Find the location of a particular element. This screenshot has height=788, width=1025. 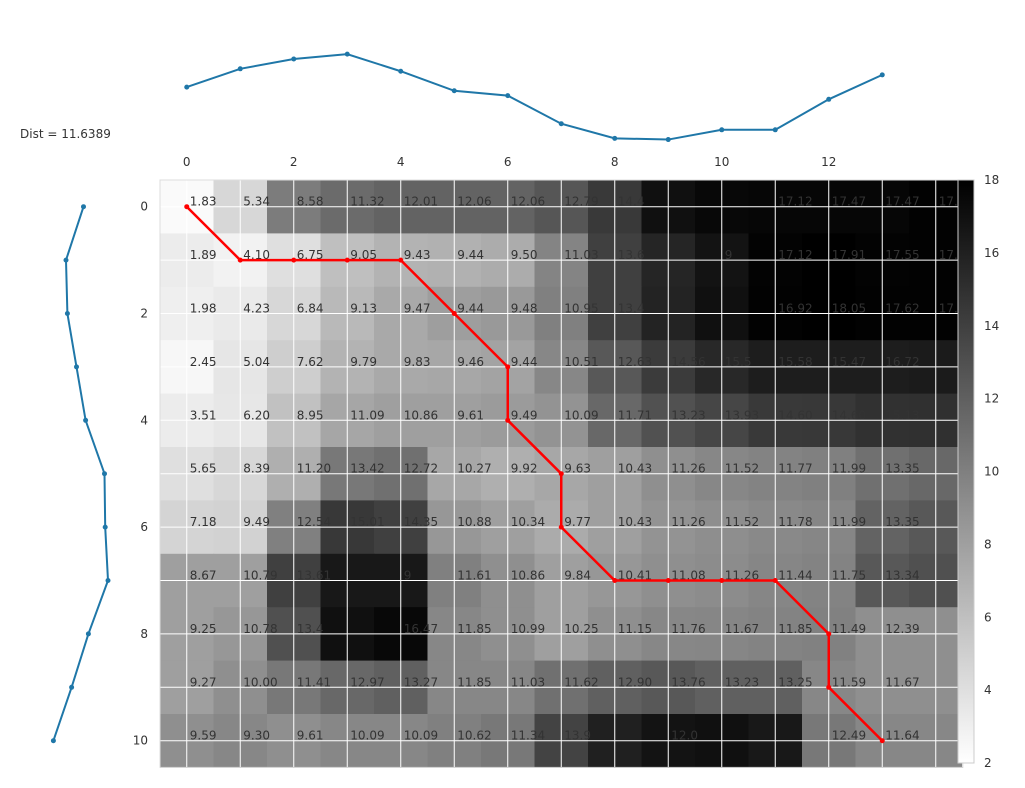

cell-label: 17.47 is located at coordinates (849, 202).